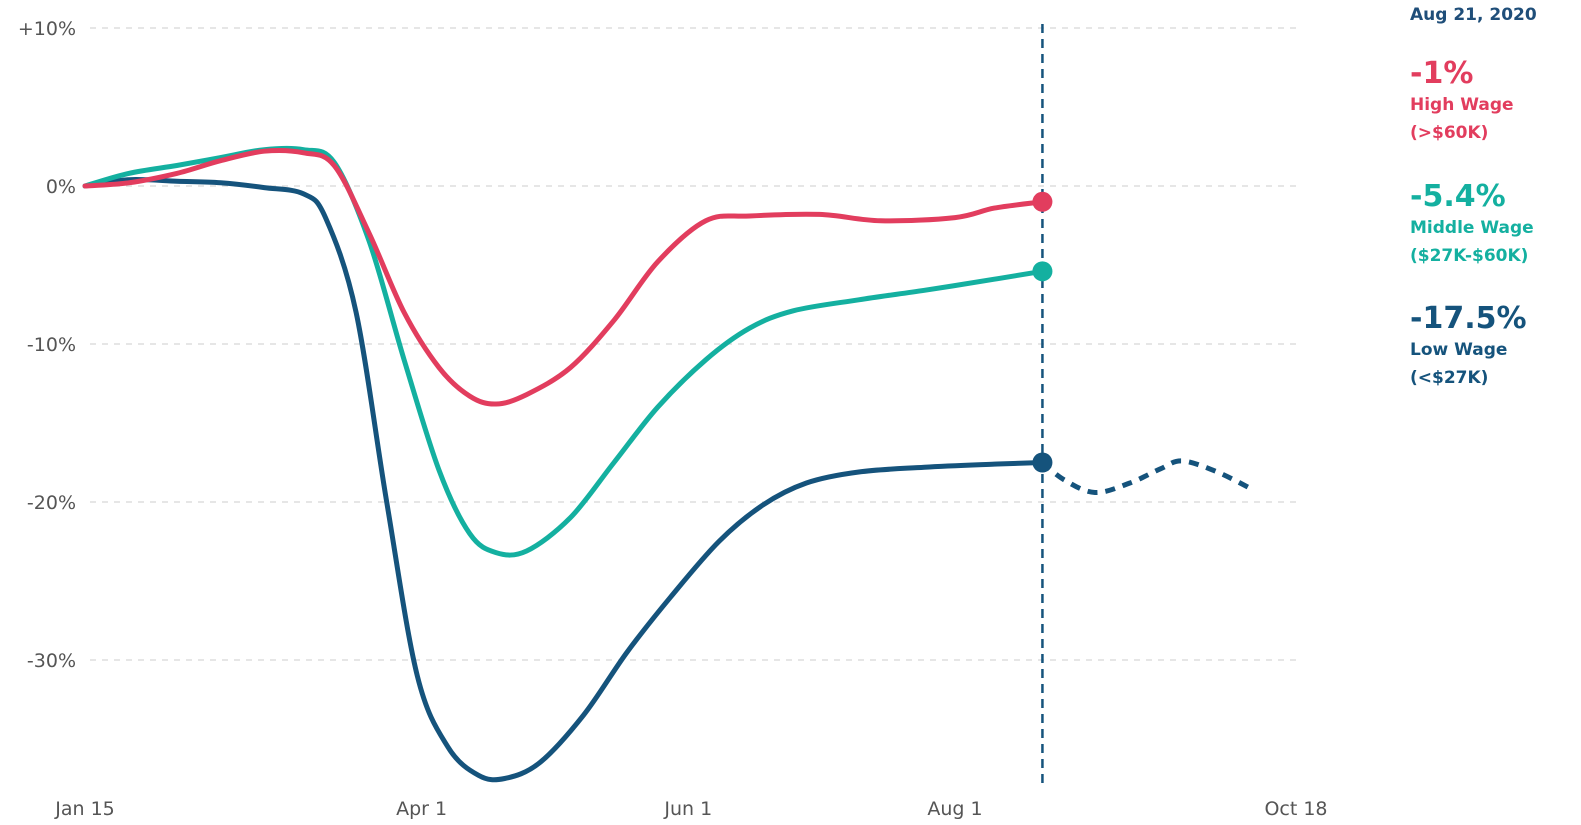  Describe the element at coordinates (1449, 378) in the screenshot. I see `legend-low-wage-range: (<$27K)` at that location.